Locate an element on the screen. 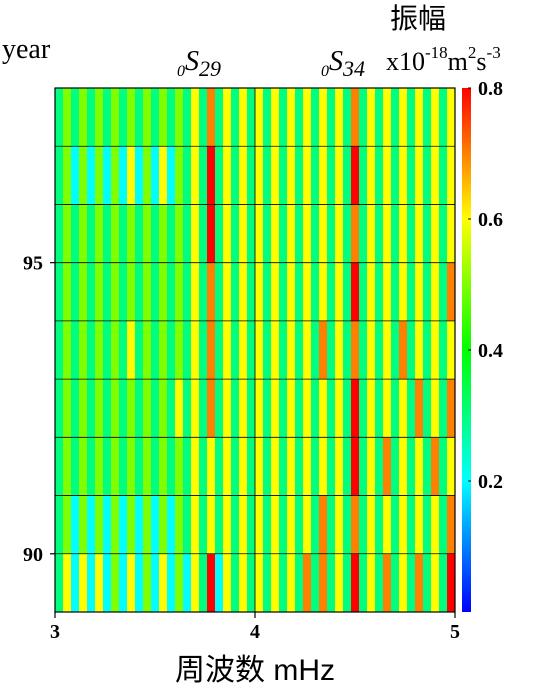 The height and width of the screenshot is (694, 540). unit-base: m is located at coordinates (458, 61).